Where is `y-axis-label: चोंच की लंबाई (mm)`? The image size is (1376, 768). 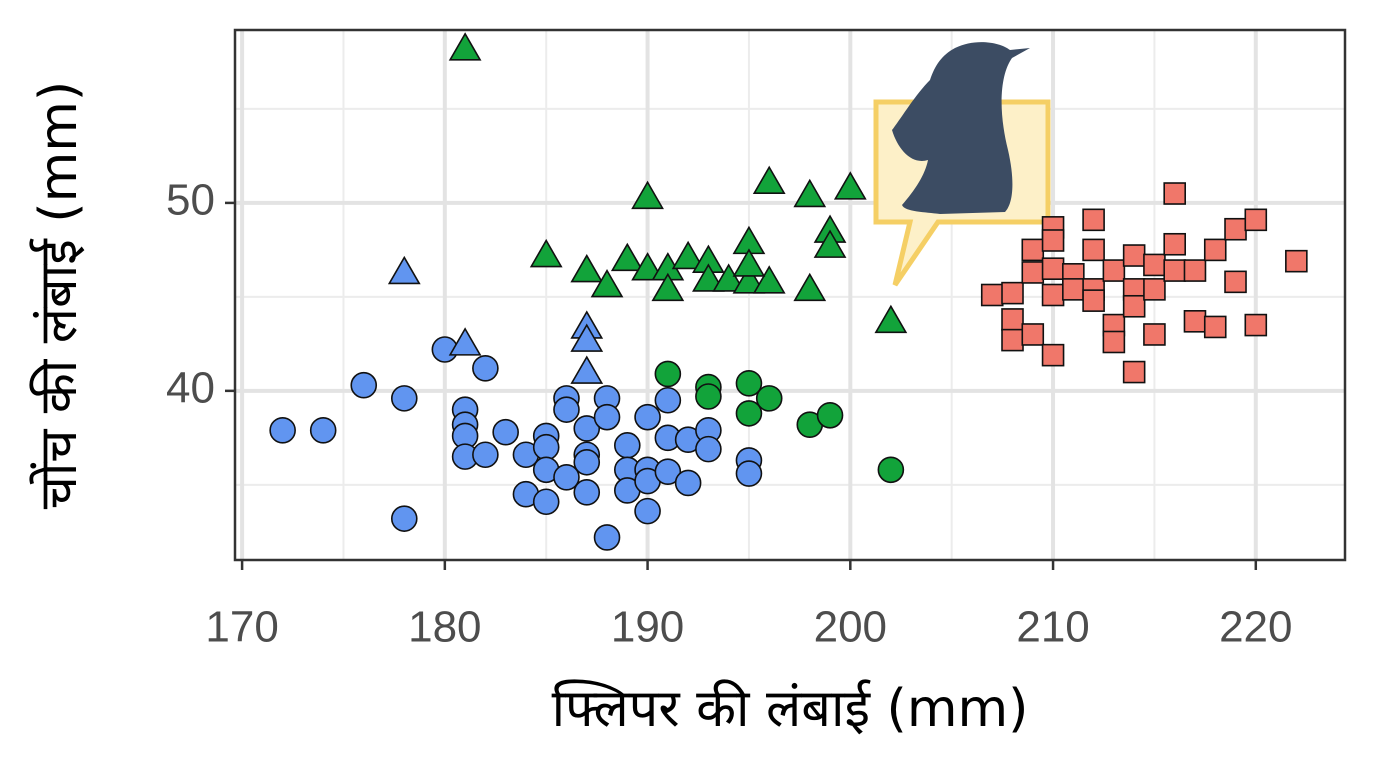
y-axis-label: चोंच की लंबाई (mm) is located at coordinates (59, 295).